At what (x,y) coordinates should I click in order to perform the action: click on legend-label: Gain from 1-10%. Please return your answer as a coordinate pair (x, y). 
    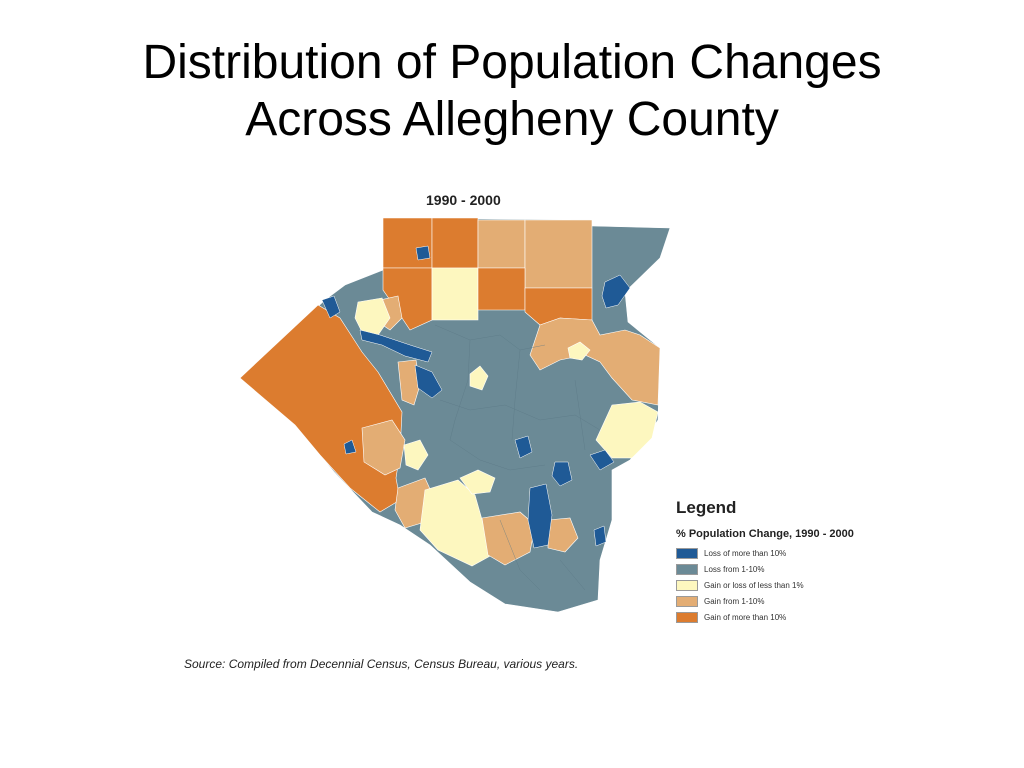
    Looking at the image, I should click on (734, 601).